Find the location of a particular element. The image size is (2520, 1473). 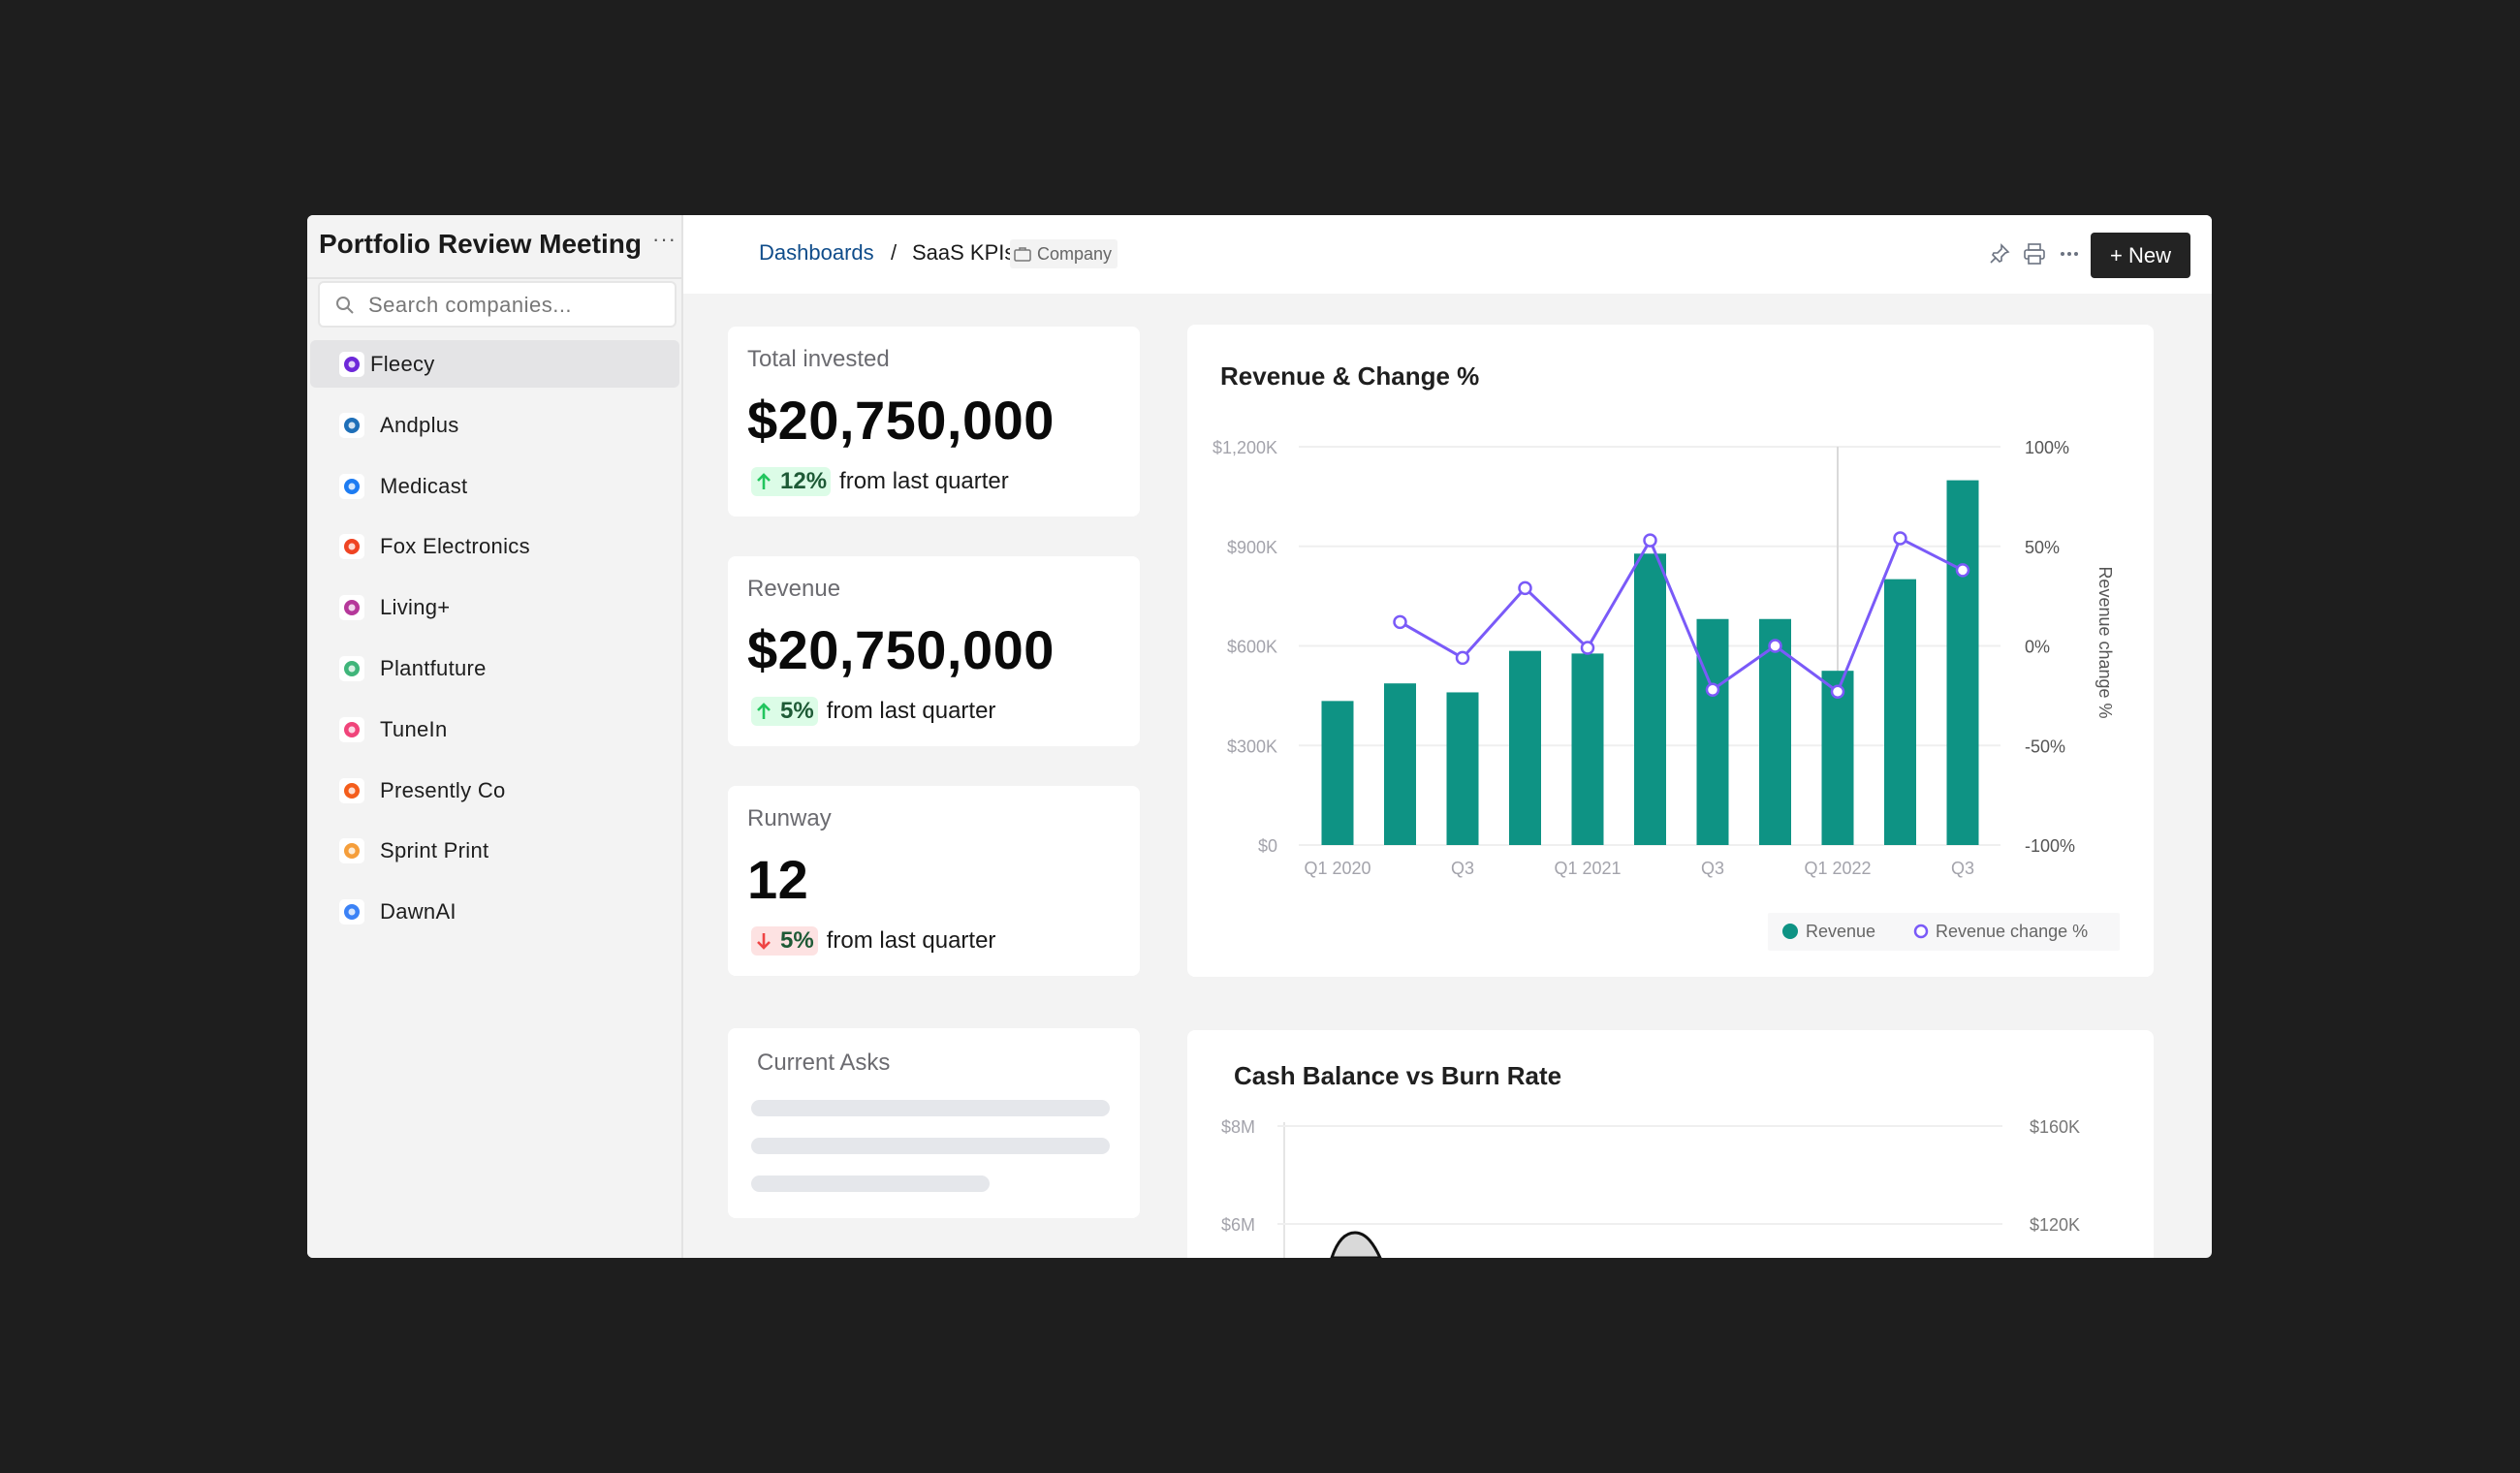

sidebar-item-label: Fox Electronics is located at coordinates (455, 546).